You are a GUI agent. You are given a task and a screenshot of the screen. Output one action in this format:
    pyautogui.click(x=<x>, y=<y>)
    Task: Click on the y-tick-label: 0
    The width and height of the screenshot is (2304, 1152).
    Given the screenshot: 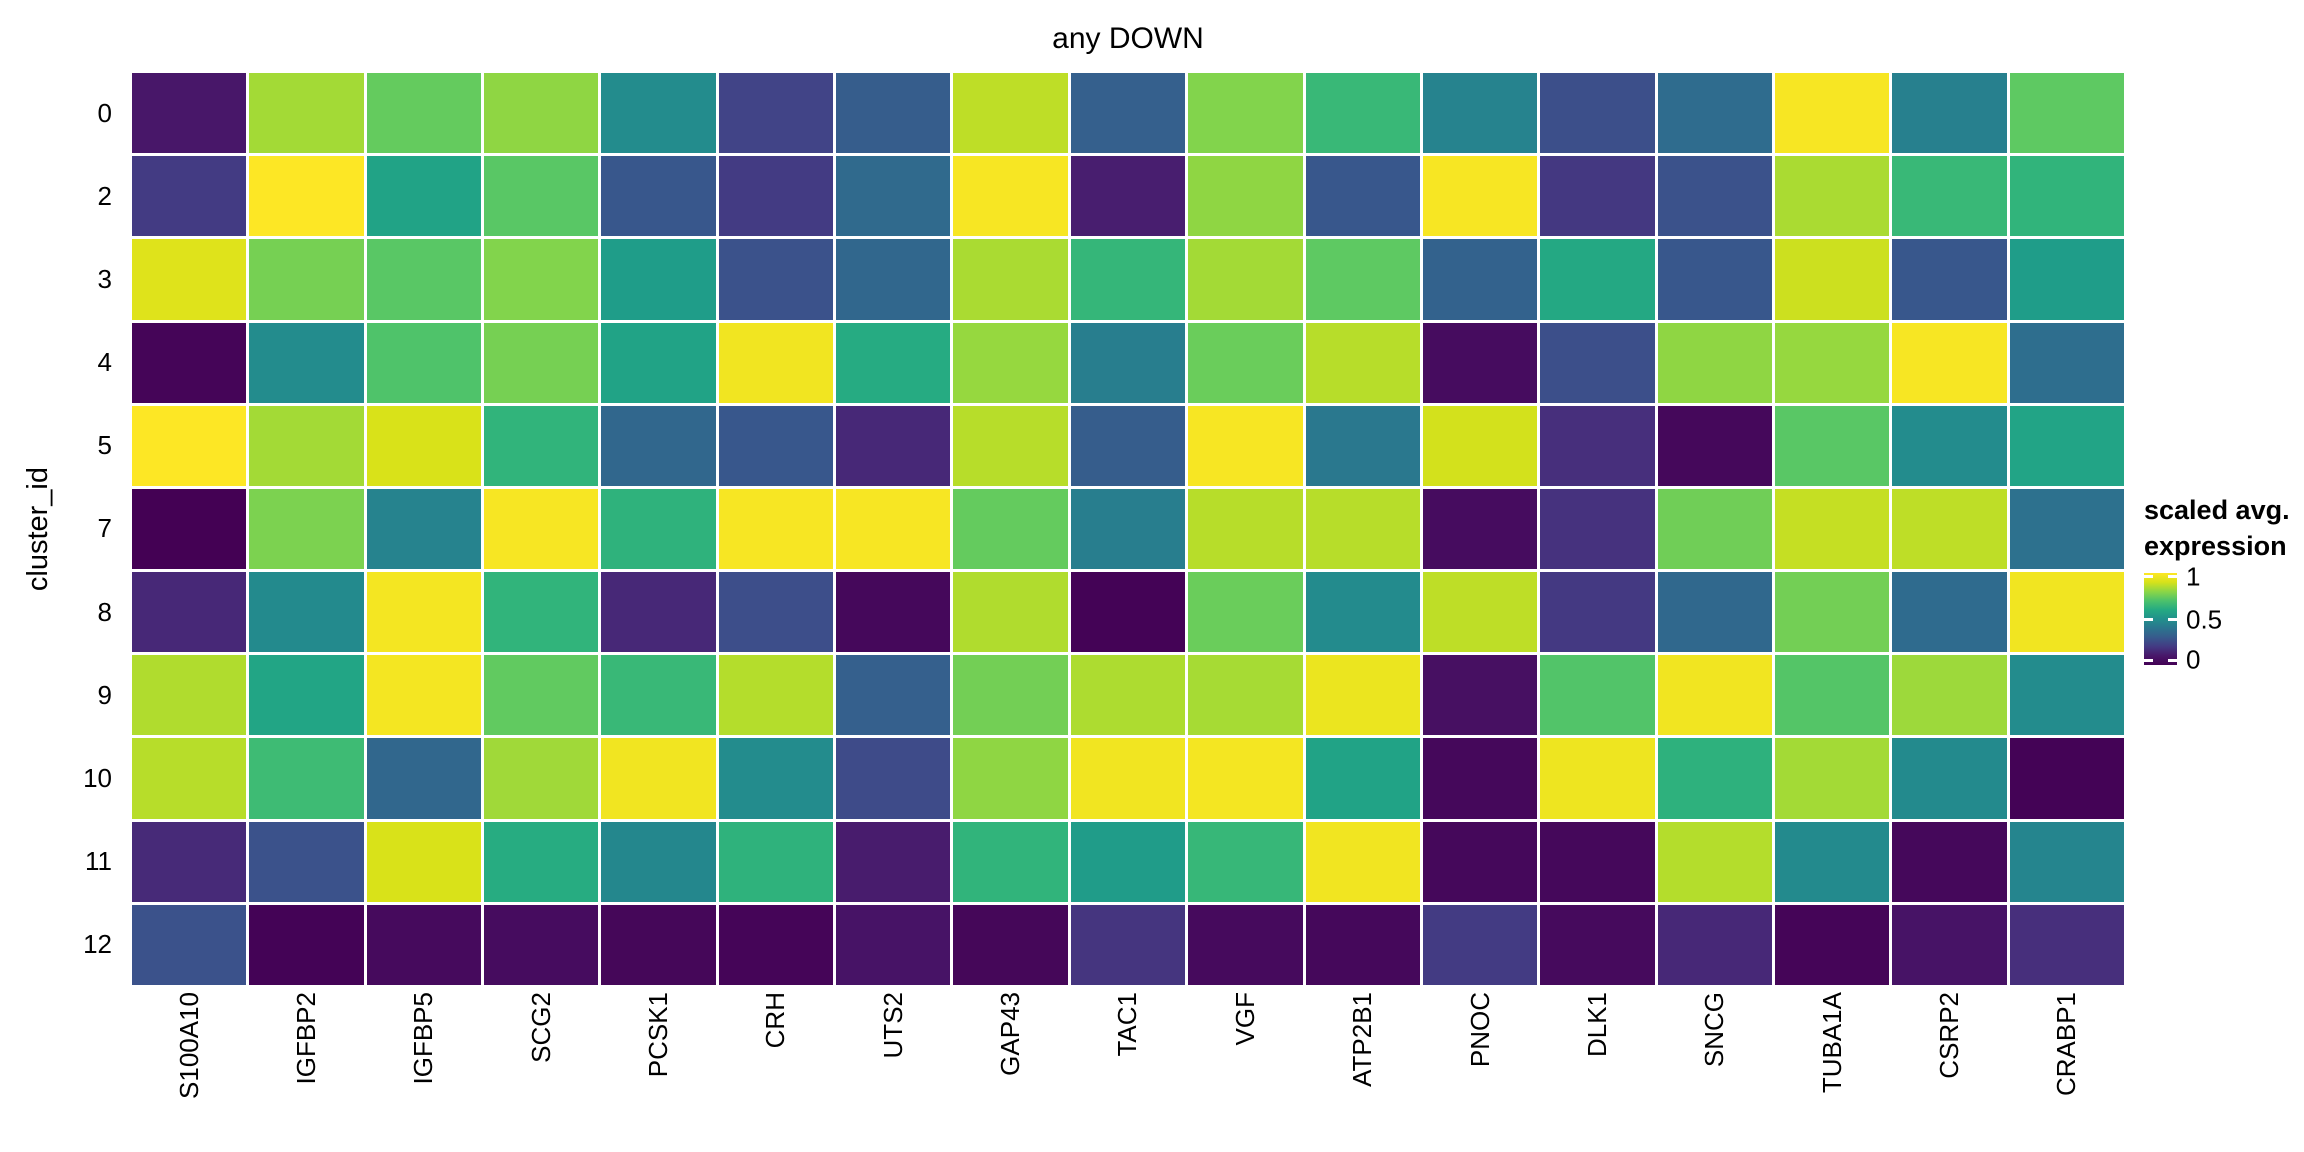 What is the action you would take?
    pyautogui.click(x=104, y=112)
    